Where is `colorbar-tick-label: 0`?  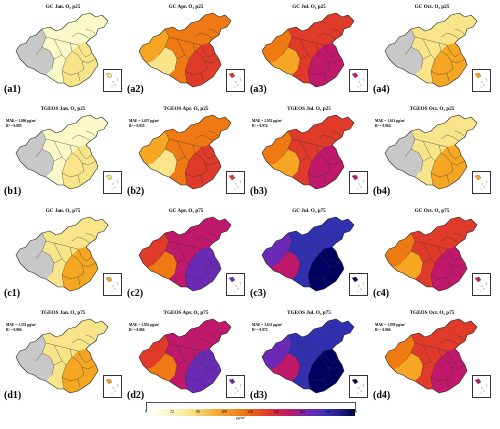 colorbar-tick-label: 0 is located at coordinates (146, 412).